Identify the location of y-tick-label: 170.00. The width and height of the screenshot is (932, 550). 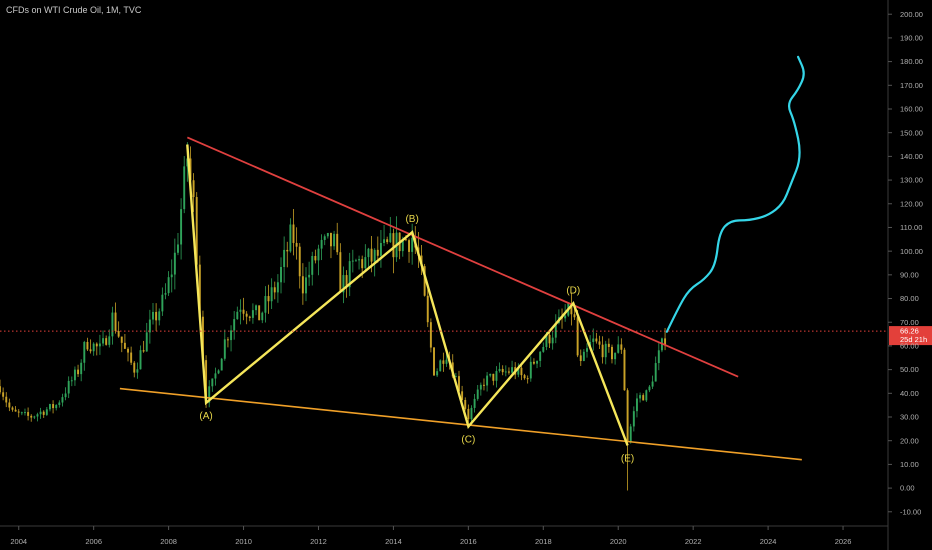
(911, 85).